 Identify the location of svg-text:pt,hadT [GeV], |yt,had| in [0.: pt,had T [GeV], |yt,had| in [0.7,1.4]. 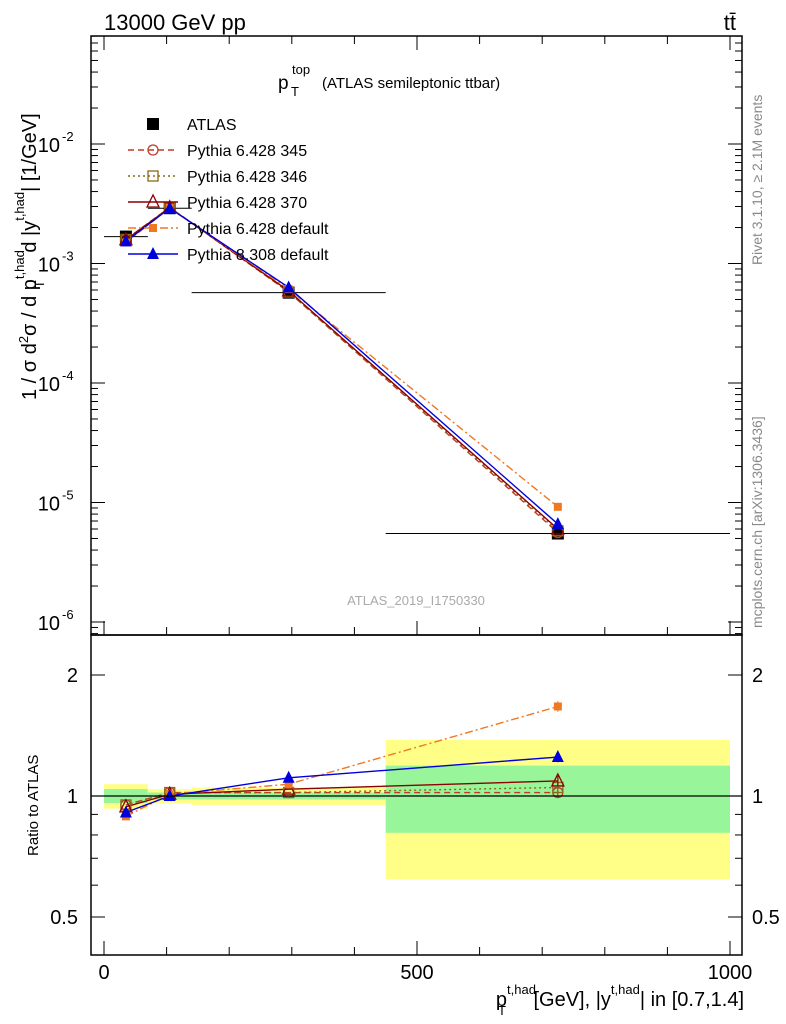
(620, 1000).